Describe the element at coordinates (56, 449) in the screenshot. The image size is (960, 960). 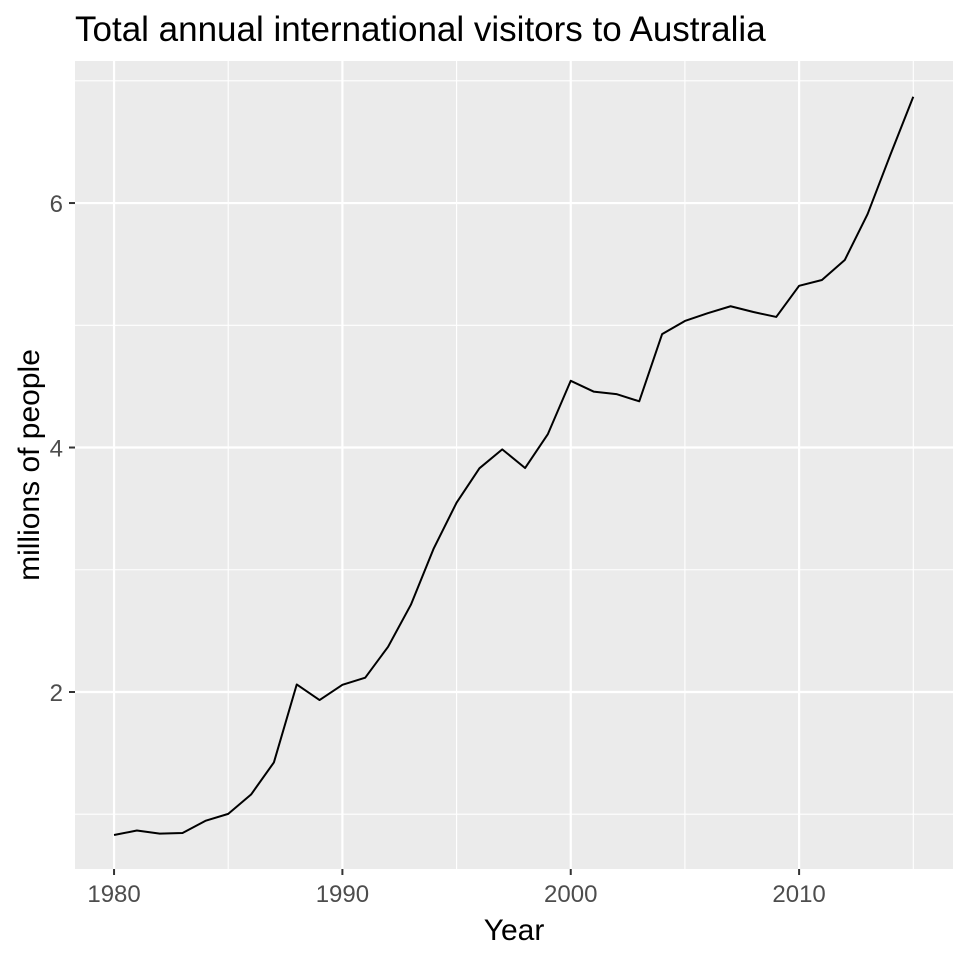
I see `y-axis-tick-label: 4` at that location.